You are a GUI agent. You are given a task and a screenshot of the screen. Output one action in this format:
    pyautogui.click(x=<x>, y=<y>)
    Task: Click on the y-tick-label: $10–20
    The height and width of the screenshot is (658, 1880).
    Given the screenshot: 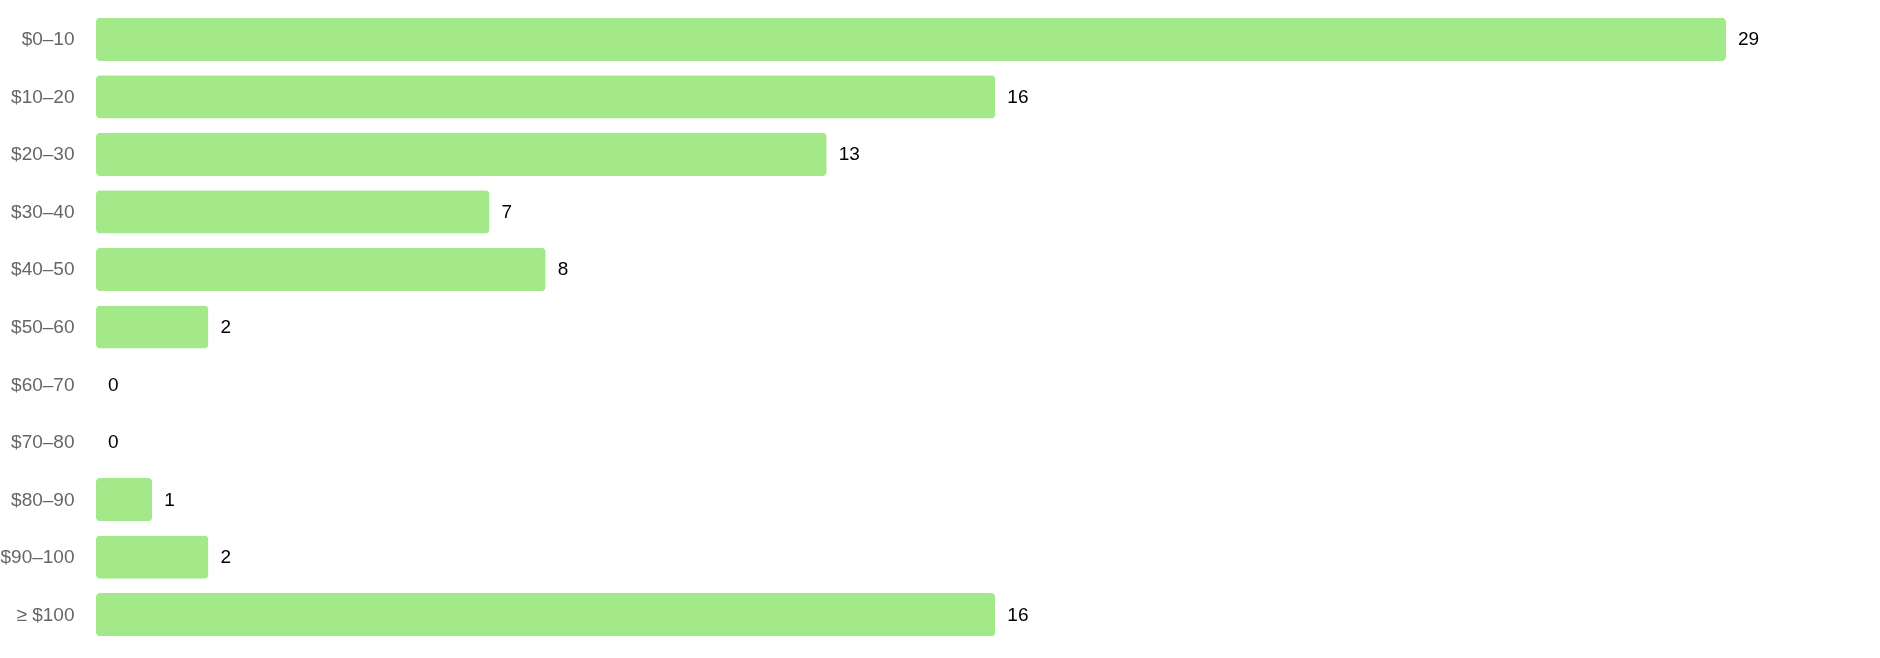 What is the action you would take?
    pyautogui.click(x=43, y=96)
    